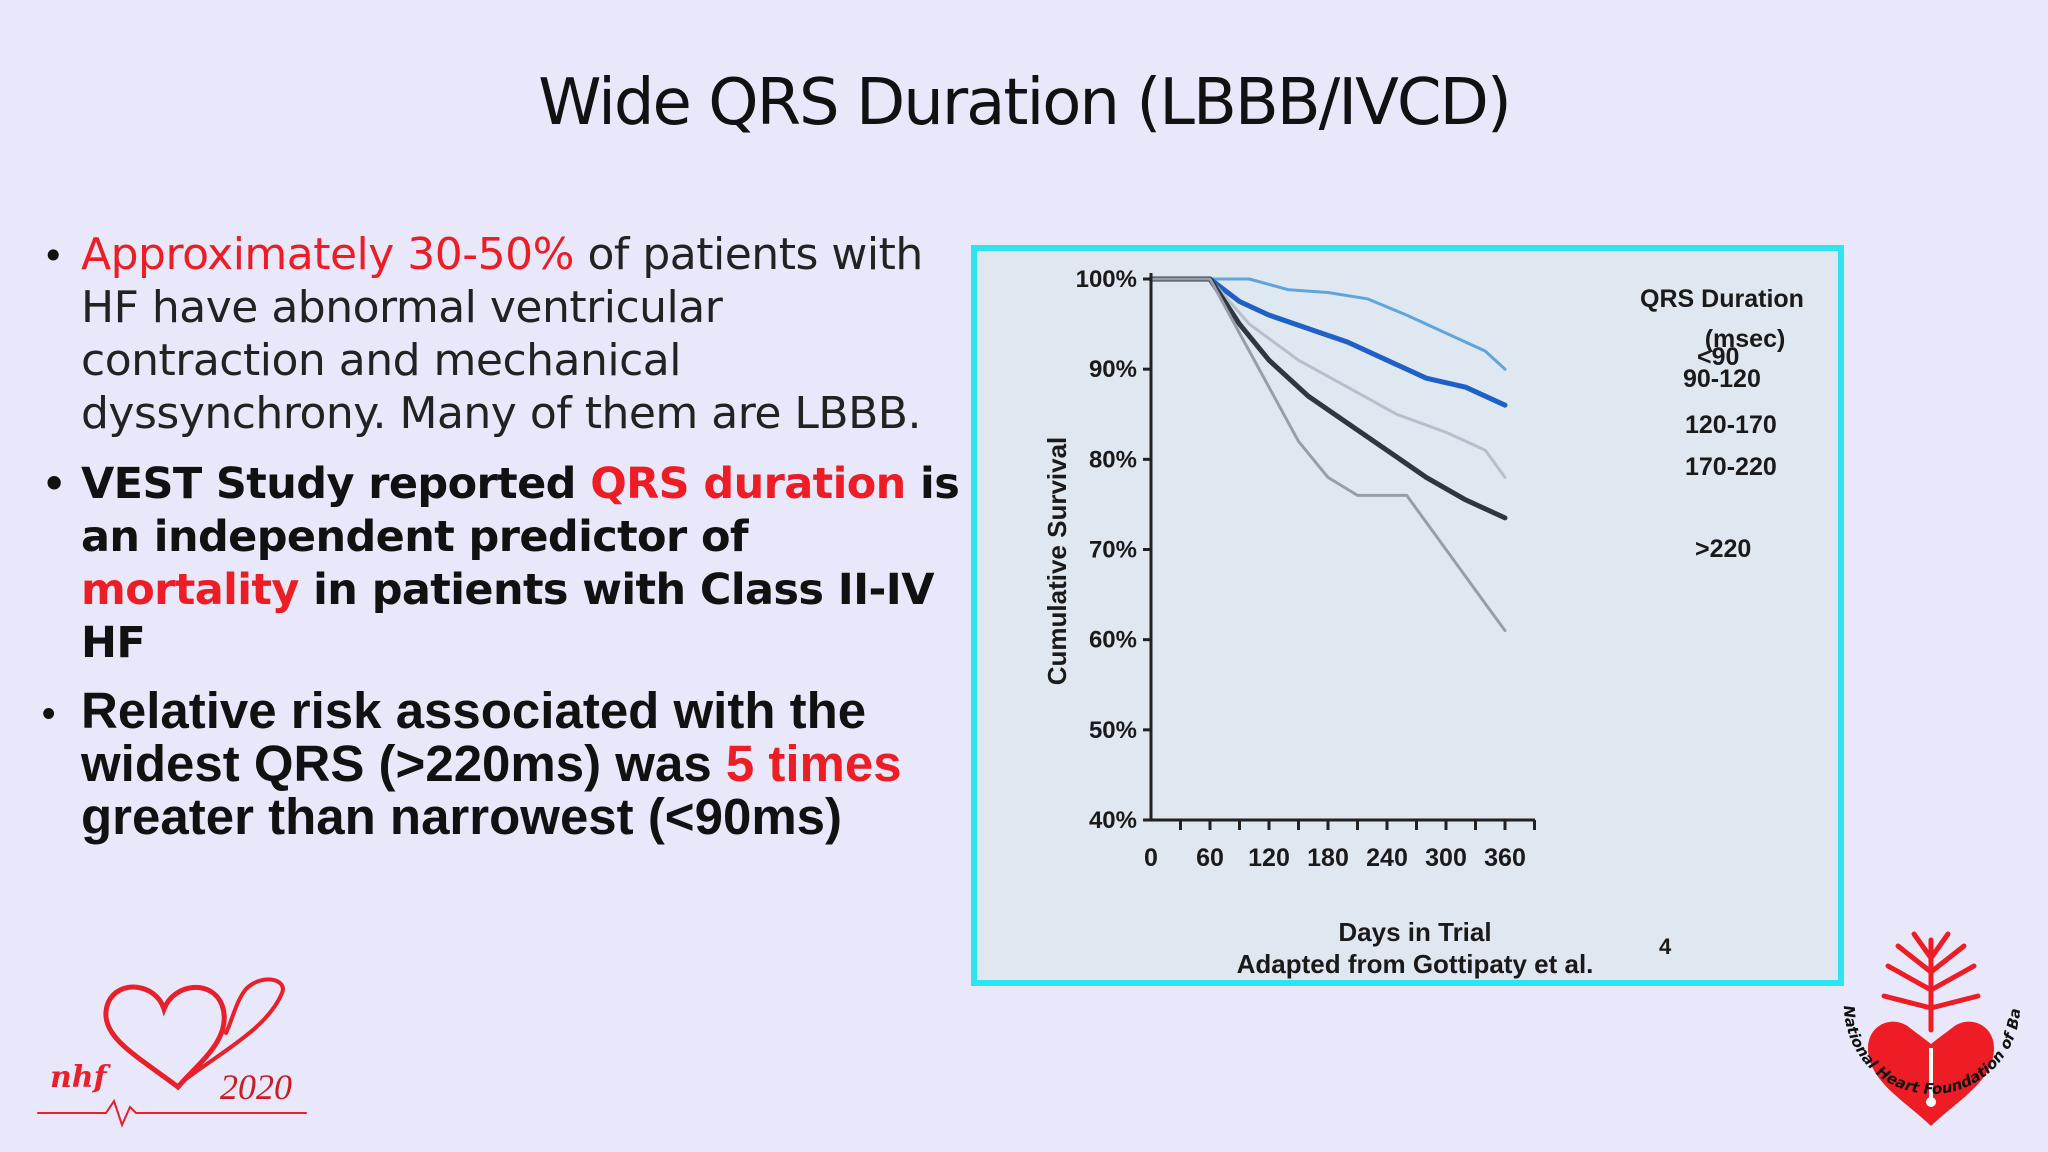  What do you see at coordinates (1722, 379) in the screenshot?
I see `legend-label: 90-120` at bounding box center [1722, 379].